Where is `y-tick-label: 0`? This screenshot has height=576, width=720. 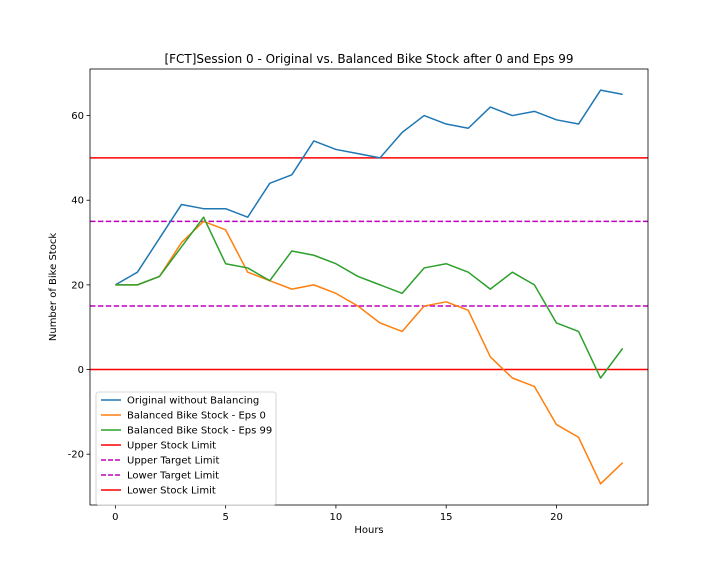 y-tick-label: 0 is located at coordinates (81, 370).